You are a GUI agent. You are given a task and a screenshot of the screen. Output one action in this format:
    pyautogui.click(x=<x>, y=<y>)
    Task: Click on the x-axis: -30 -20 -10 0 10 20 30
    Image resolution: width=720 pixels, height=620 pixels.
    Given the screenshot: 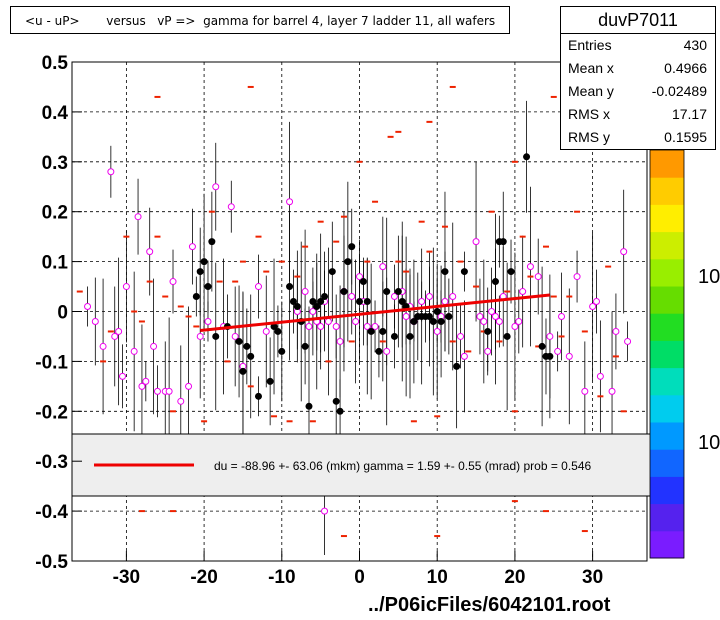 What is the action you would take?
    pyautogui.click(x=358, y=569)
    